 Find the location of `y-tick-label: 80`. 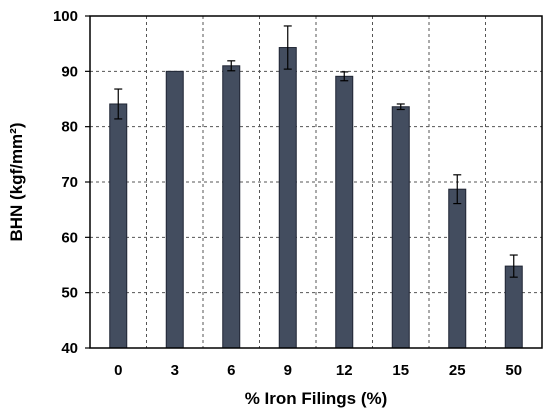

y-tick-label: 80 is located at coordinates (69, 127).